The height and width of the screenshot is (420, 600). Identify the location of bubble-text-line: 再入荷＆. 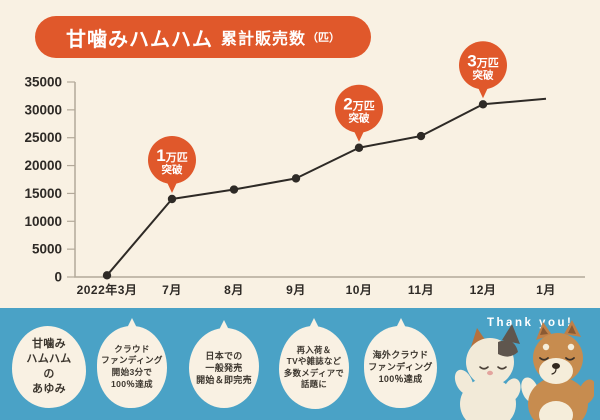
(314, 349).